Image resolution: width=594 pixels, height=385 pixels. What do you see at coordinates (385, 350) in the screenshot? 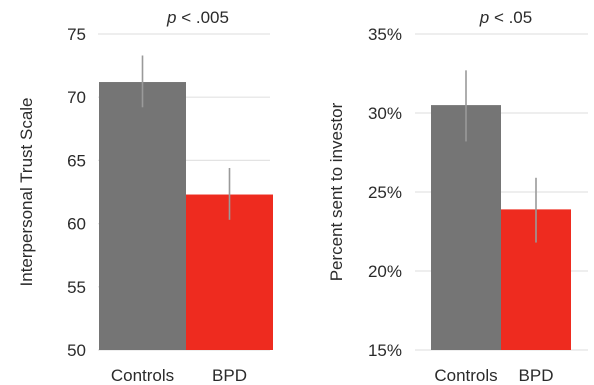
I see `y-tick-label: 15%` at bounding box center [385, 350].